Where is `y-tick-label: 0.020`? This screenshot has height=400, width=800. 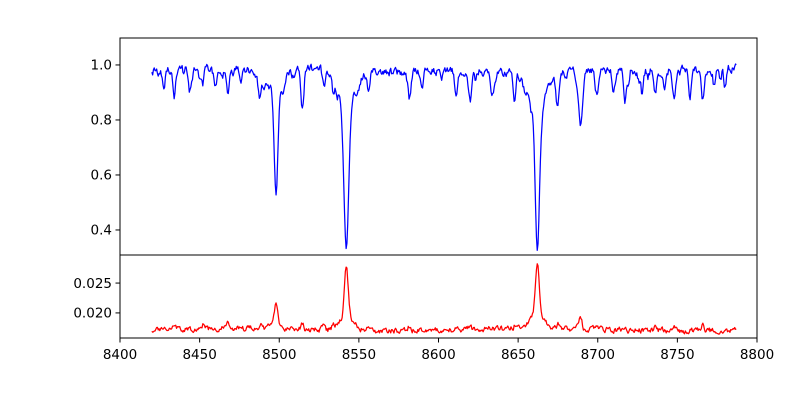
y-tick-label: 0.020 is located at coordinates (92, 314).